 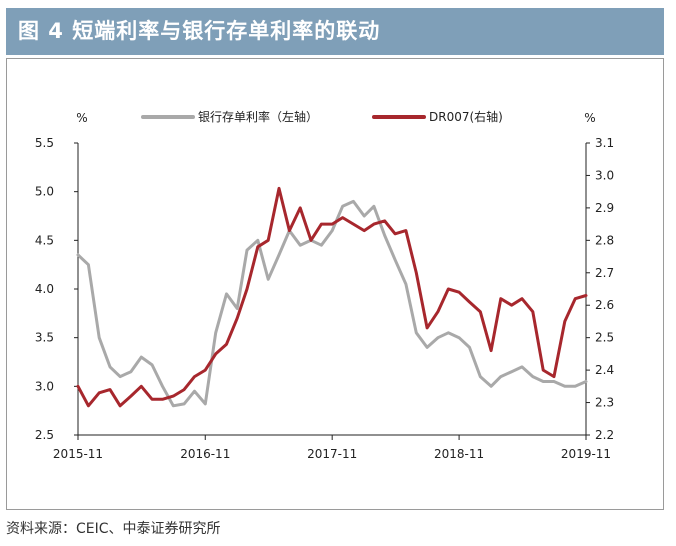 What do you see at coordinates (44, 240) in the screenshot?
I see `y-left-tick-label: 4.5` at bounding box center [44, 240].